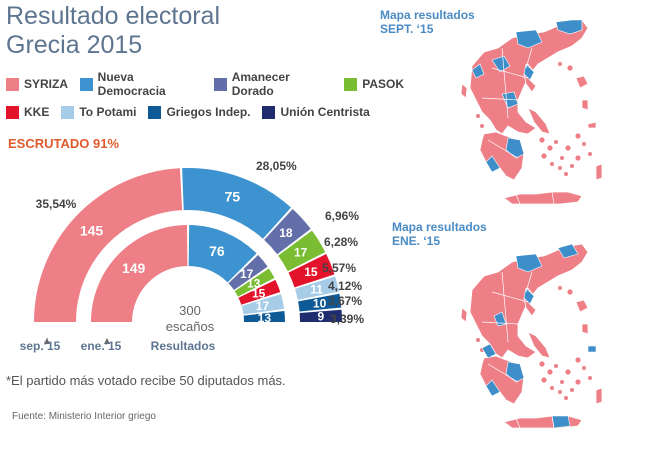 Image resolution: width=660 pixels, height=450 pixels. Describe the element at coordinates (113, 16) in the screenshot. I see `title-line-1: Resultado electoral` at that location.